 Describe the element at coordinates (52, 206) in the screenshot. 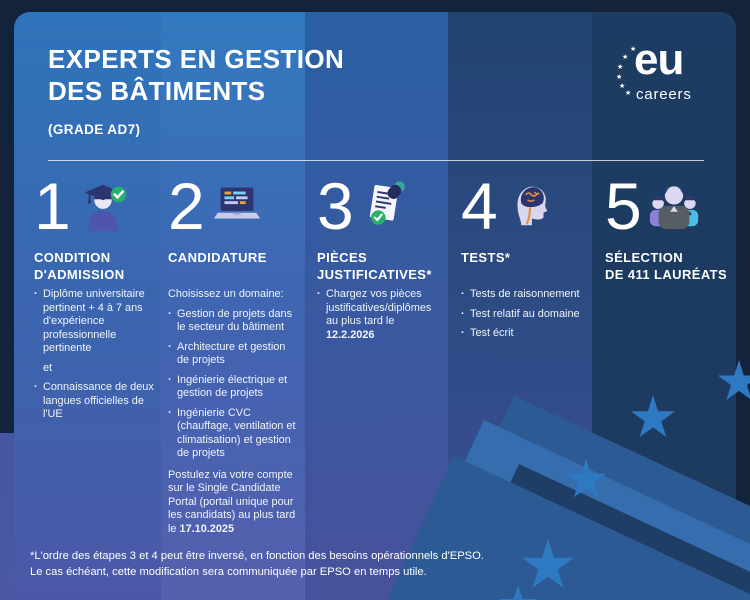

I see `step-number: 1` at that location.